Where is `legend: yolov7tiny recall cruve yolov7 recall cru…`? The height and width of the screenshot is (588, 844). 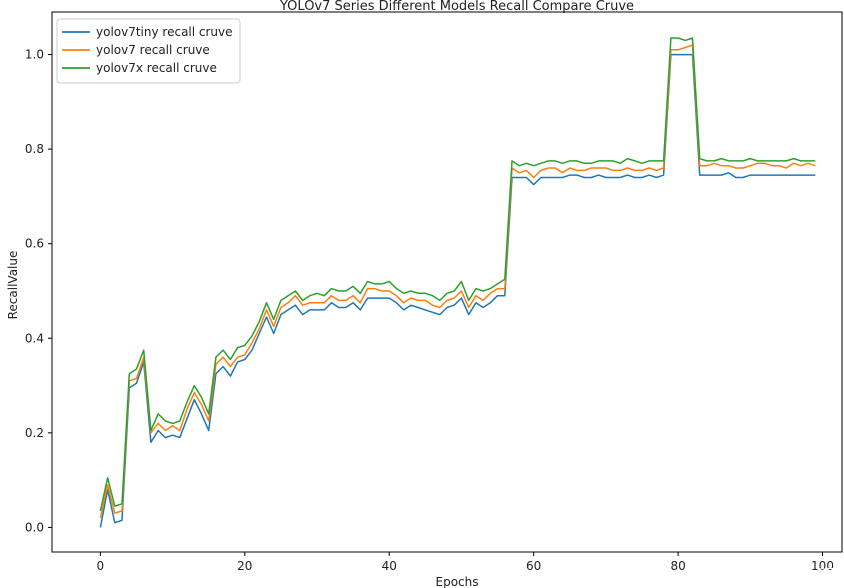
legend: yolov7tiny recall cruve yolov7 recall cru… is located at coordinates (148, 51).